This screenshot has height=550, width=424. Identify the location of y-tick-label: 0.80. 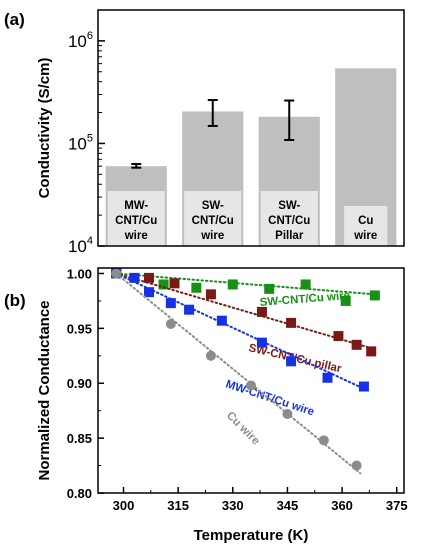
(79, 493).